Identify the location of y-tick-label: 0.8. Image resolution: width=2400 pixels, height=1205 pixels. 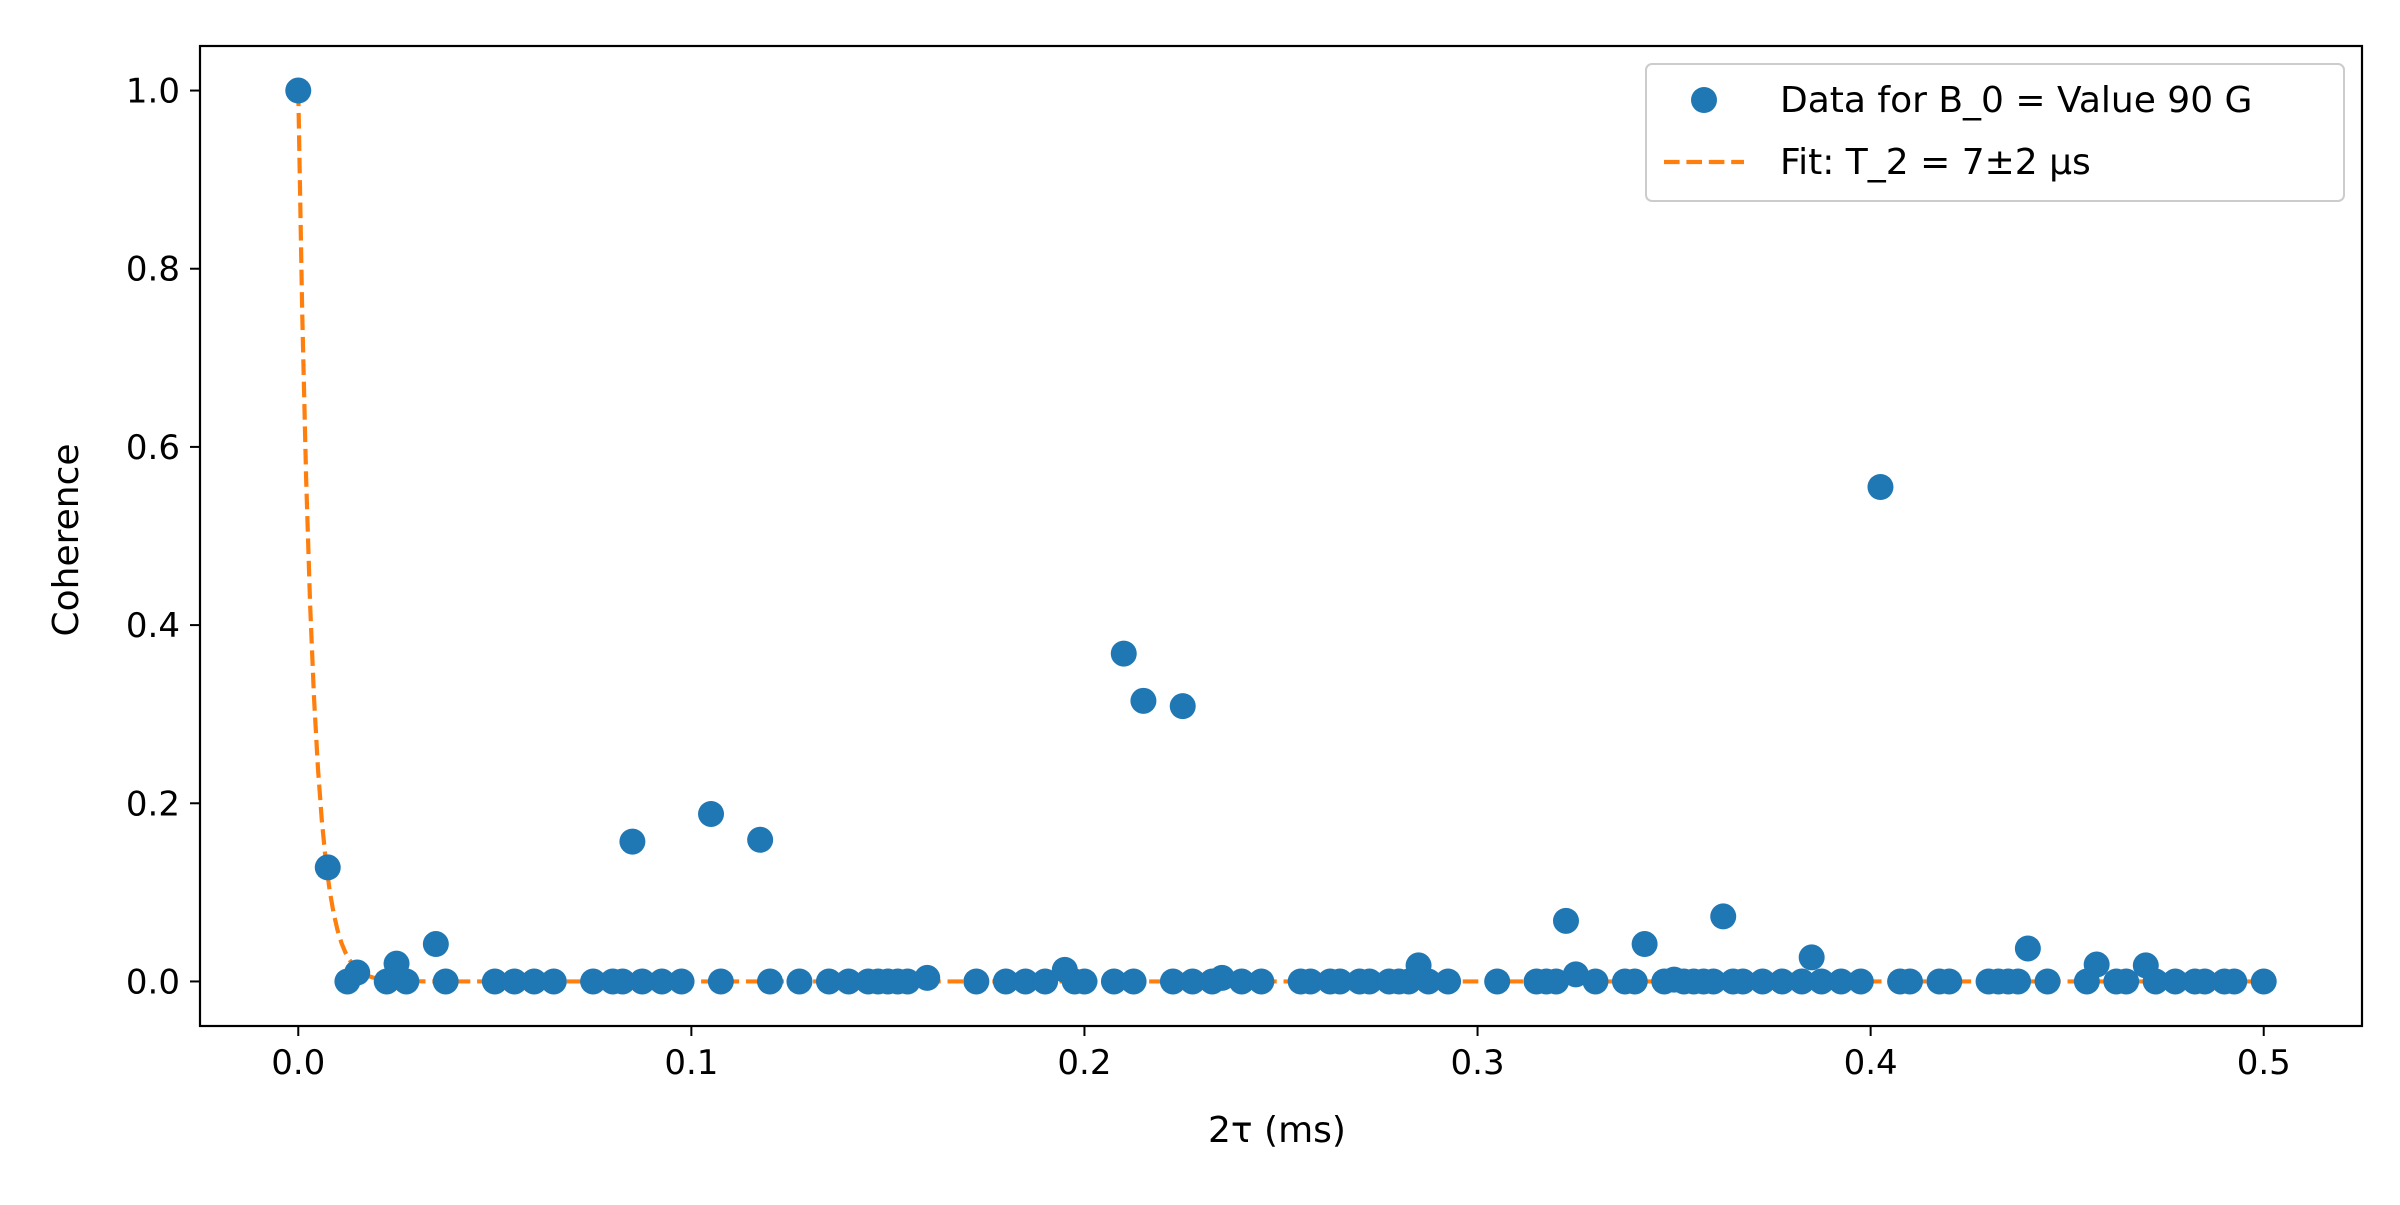
(153, 270).